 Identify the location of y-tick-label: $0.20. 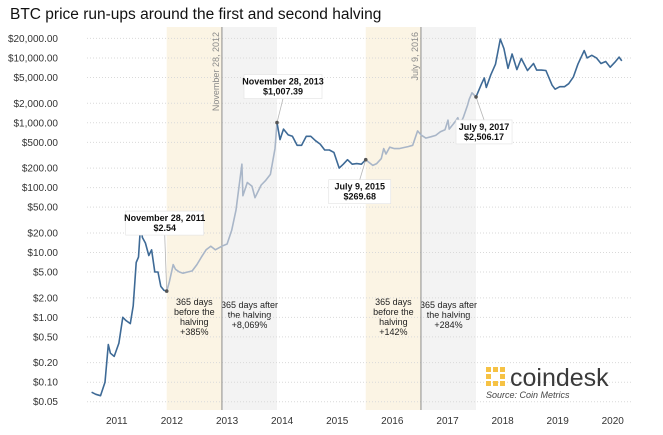
(45, 363).